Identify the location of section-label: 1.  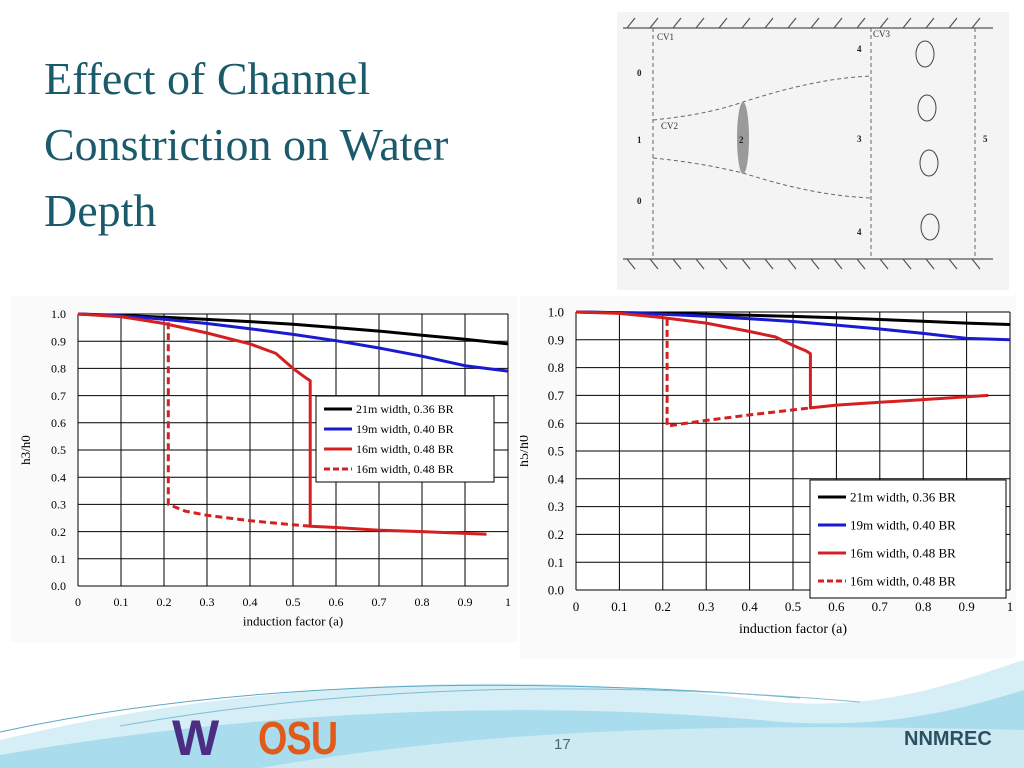
(639, 140).